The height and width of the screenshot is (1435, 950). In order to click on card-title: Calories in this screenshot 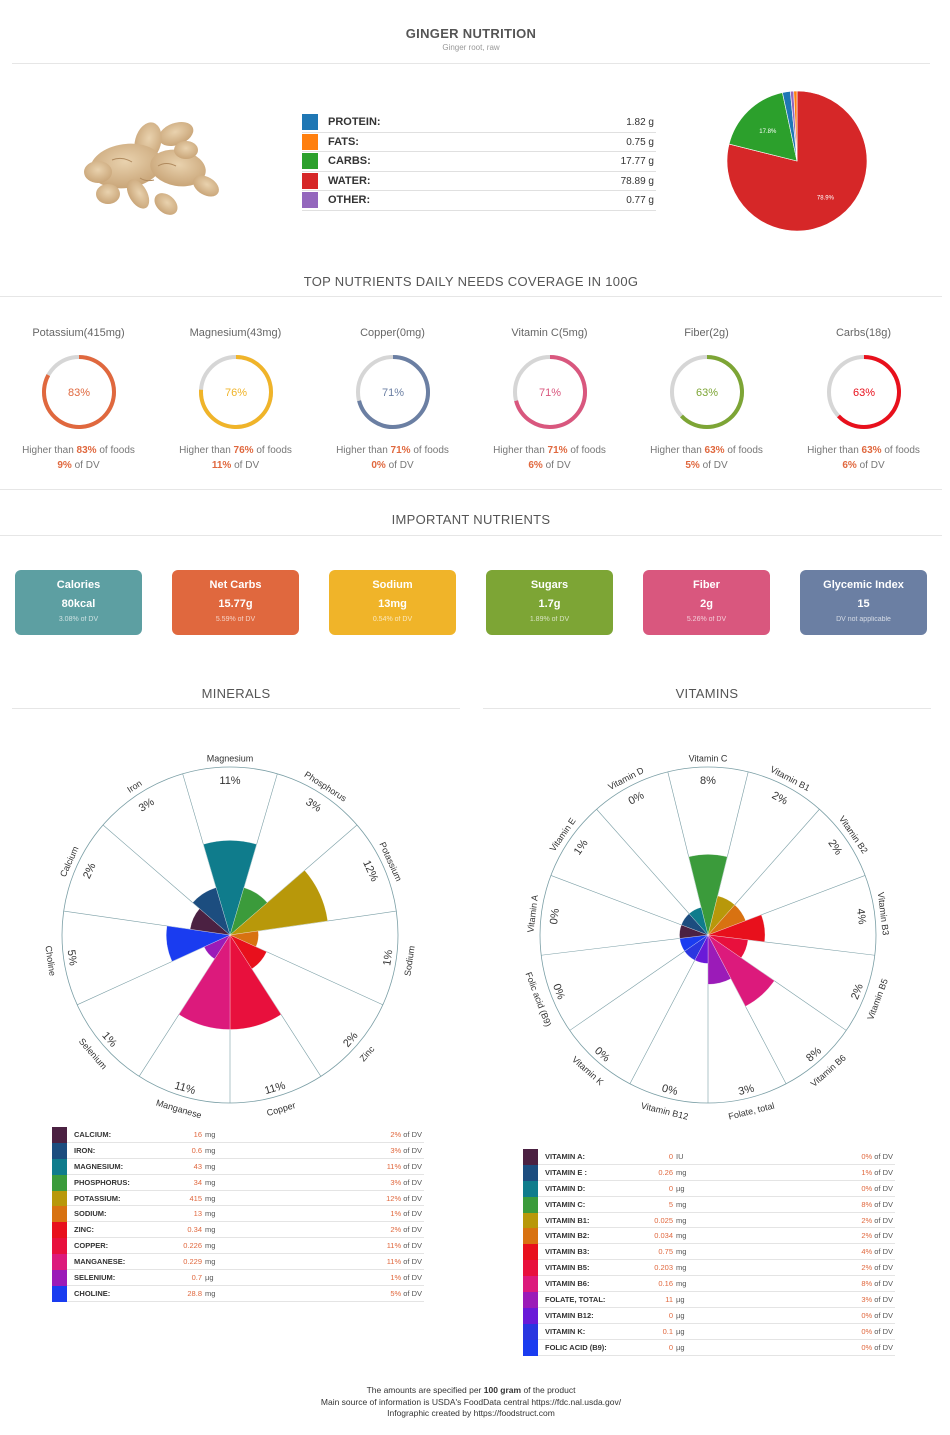, I will do `click(78, 585)`.